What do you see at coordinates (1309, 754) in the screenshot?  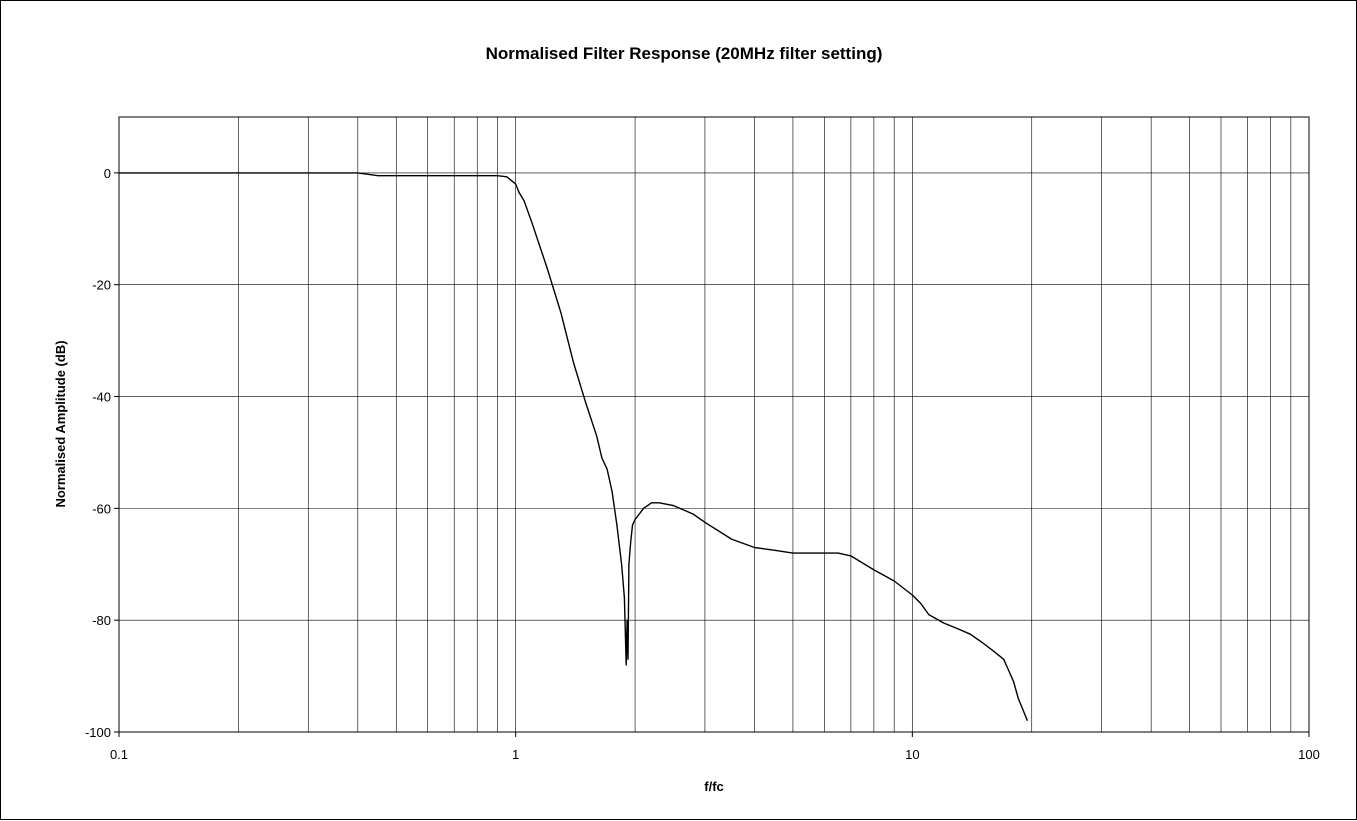 I see `x-tick-label: 100` at bounding box center [1309, 754].